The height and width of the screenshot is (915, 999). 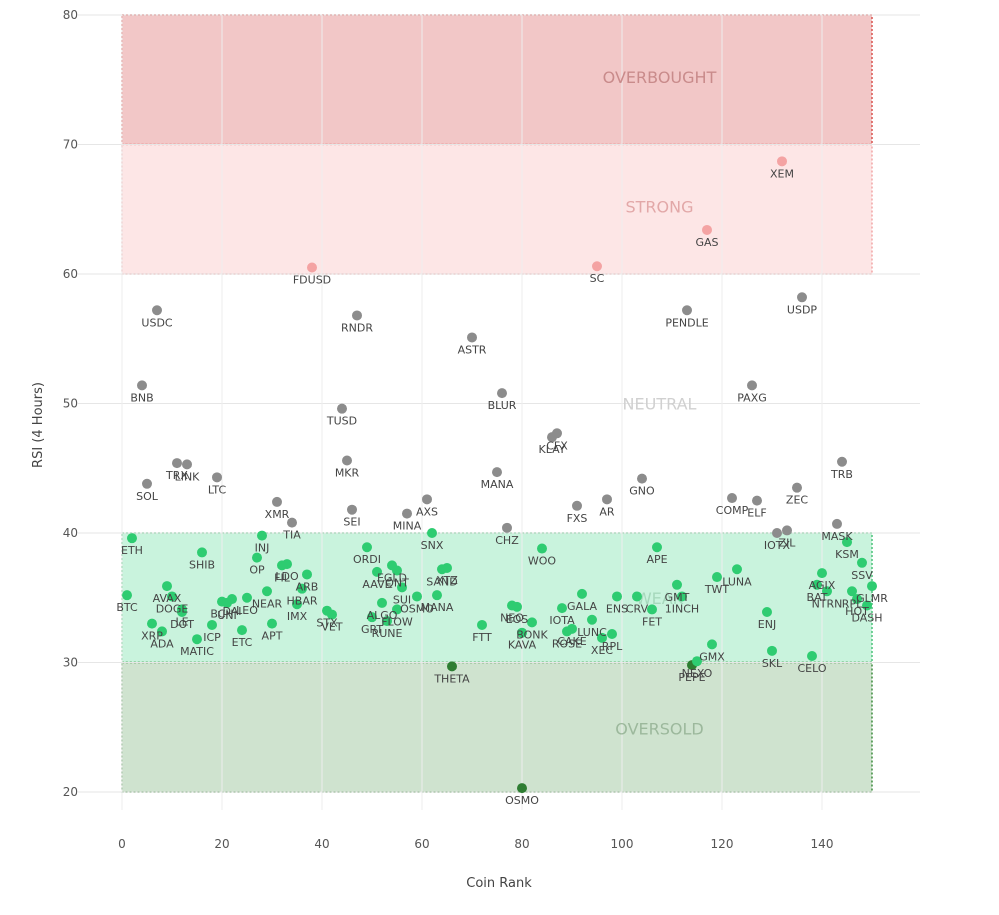 I want to click on data-point-label: QNT, so click(x=397, y=583).